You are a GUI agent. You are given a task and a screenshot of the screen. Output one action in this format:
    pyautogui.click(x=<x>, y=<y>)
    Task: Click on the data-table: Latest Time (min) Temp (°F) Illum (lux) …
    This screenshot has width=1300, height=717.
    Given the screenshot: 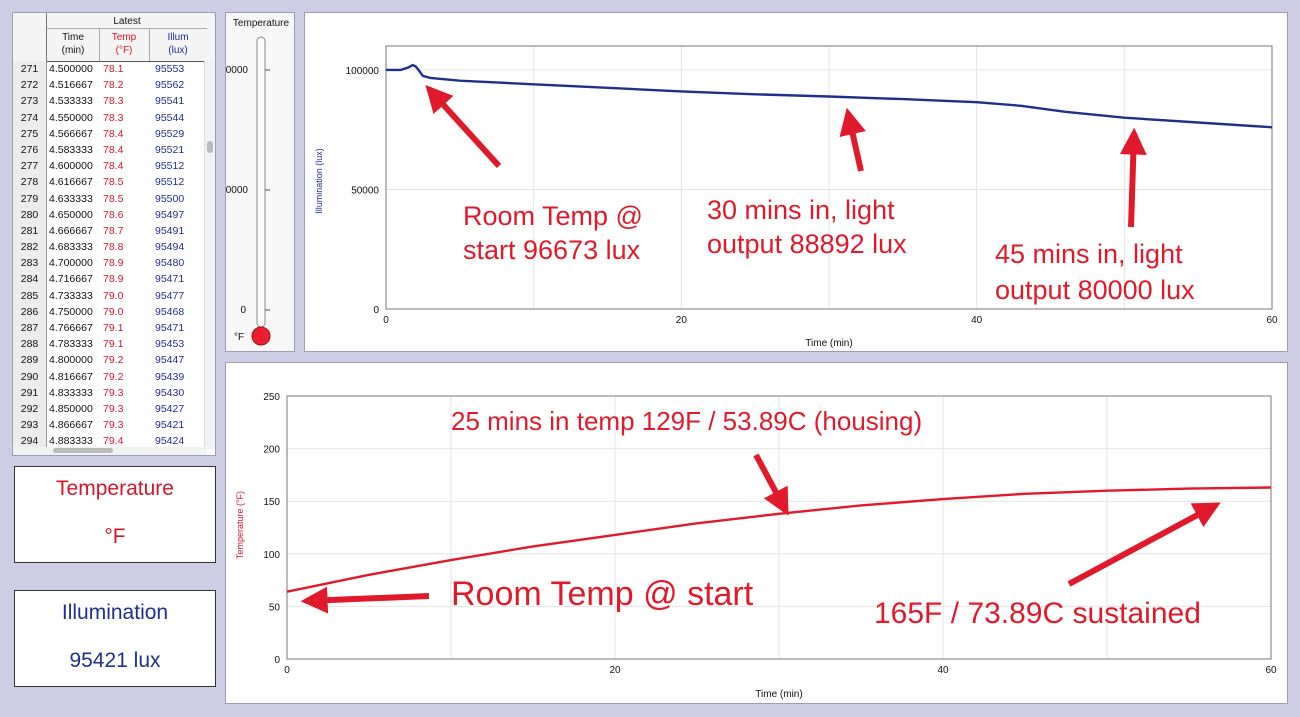 What is the action you would take?
    pyautogui.click(x=114, y=234)
    